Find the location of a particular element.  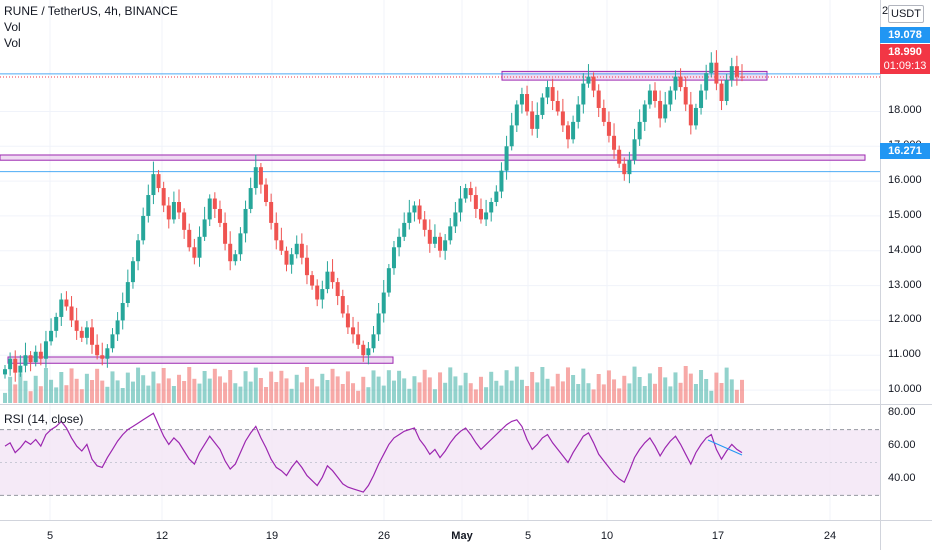

time-tick-label: 24 is located at coordinates (830, 536).